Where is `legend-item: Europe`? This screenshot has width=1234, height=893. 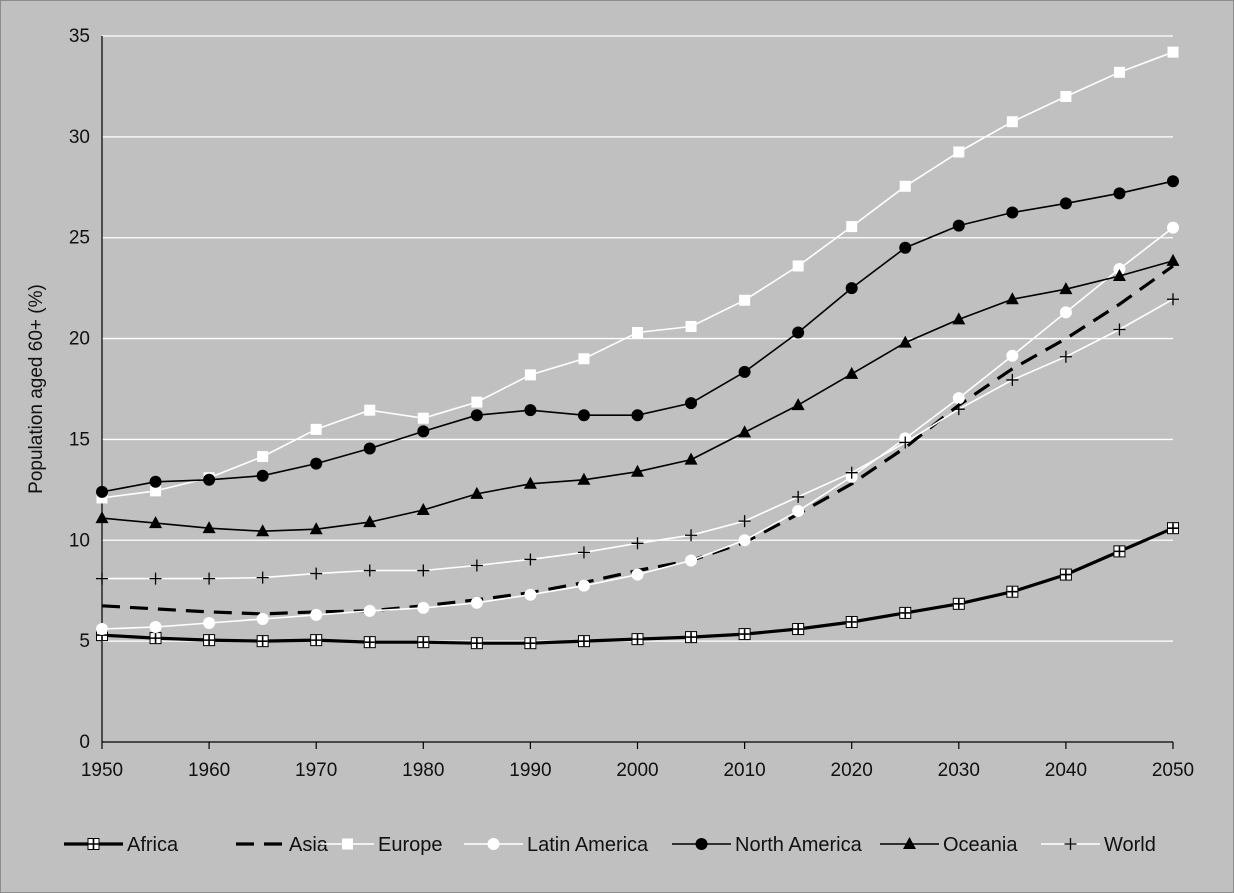 legend-item: Europe is located at coordinates (382, 845).